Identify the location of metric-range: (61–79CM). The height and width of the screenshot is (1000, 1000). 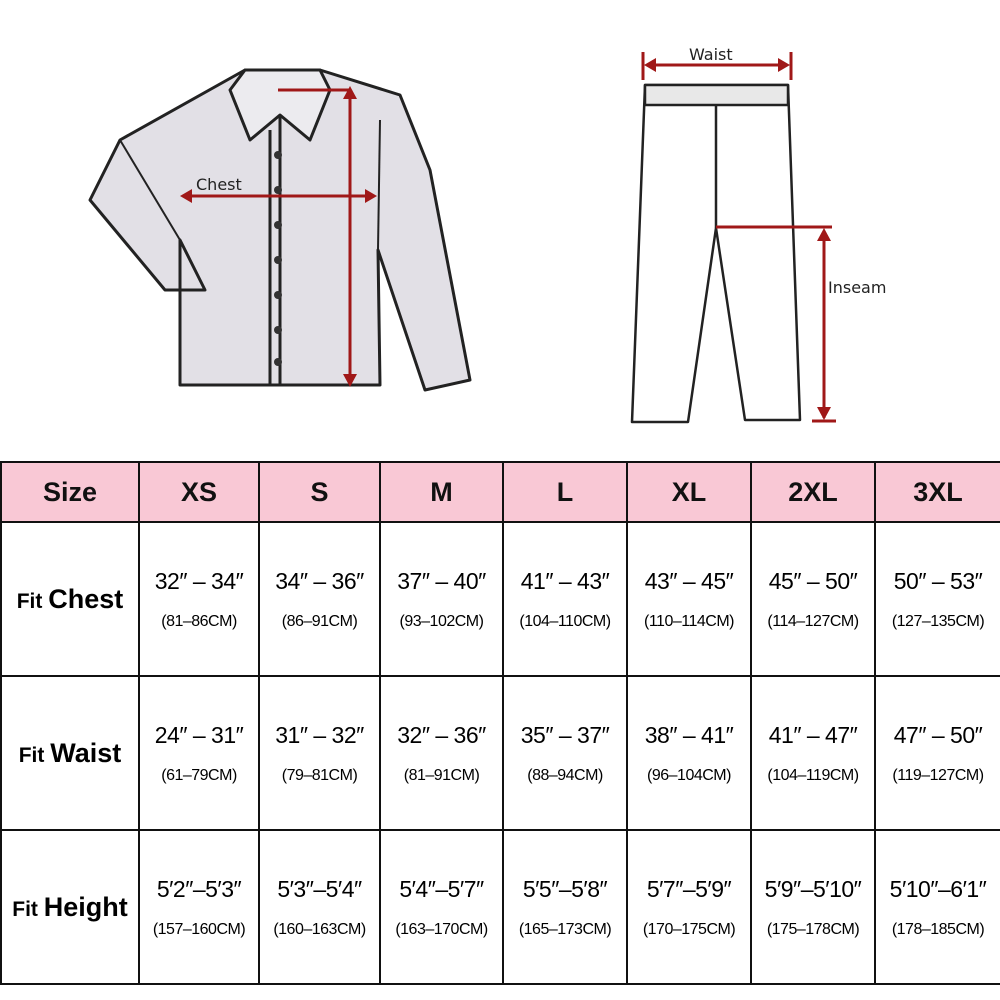
(199, 775).